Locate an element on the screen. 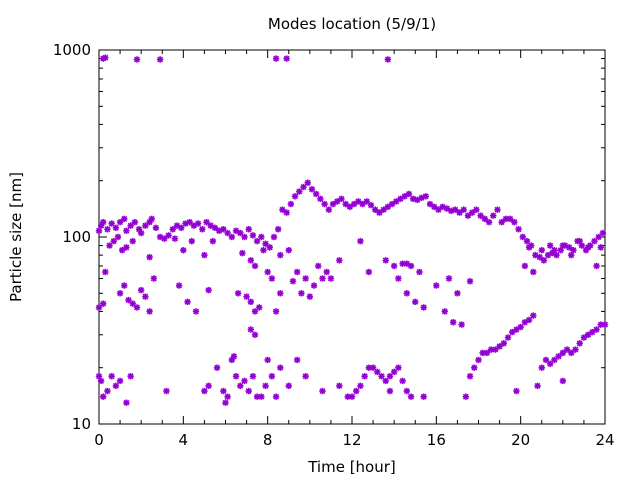 The width and height of the screenshot is (640, 480). x-tick-label: 4 is located at coordinates (184, 440).